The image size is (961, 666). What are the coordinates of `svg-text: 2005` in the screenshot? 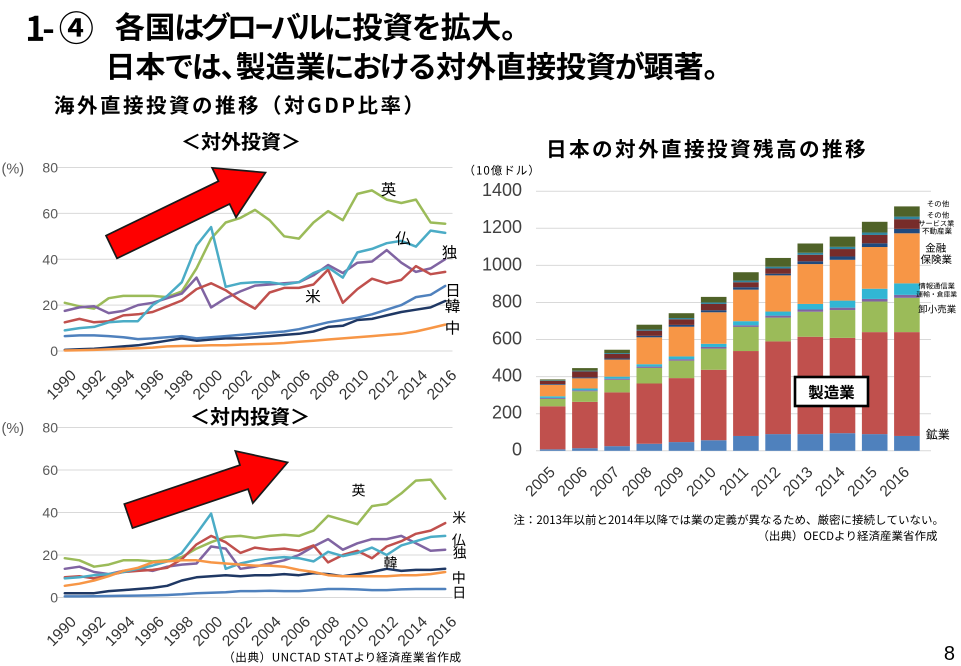 It's located at (540, 482).